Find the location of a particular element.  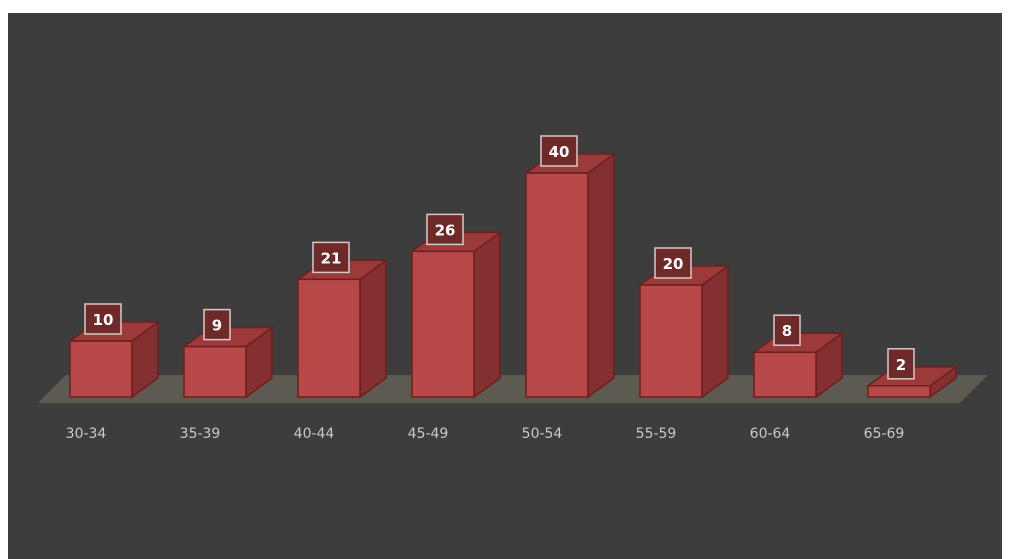

data-label-text: 10 is located at coordinates (103, 320).